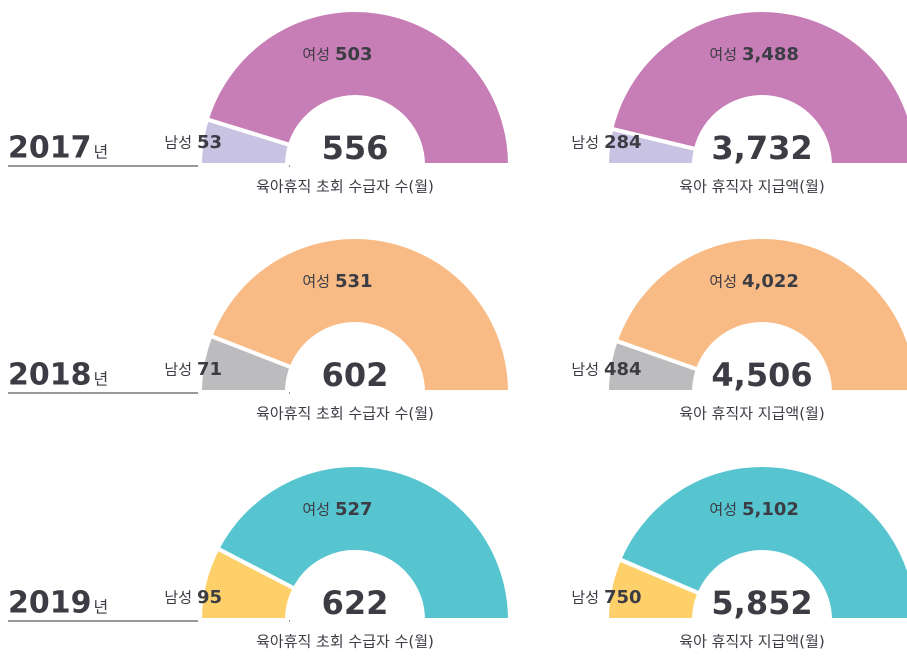  I want to click on female-value: 503, so click(354, 54).